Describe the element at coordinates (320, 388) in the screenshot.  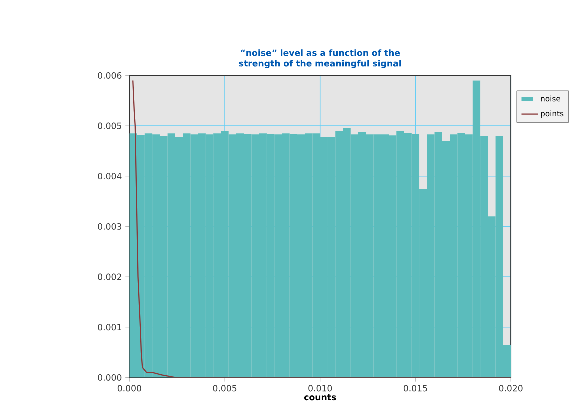
I see `x-tick-label: 0.010` at that location.